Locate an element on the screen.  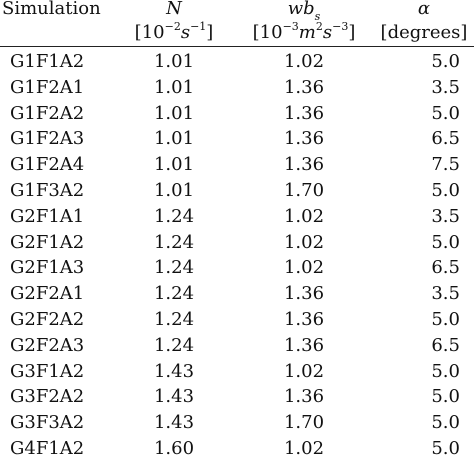
cell-simulation: G1F2A3 is located at coordinates (47, 139).